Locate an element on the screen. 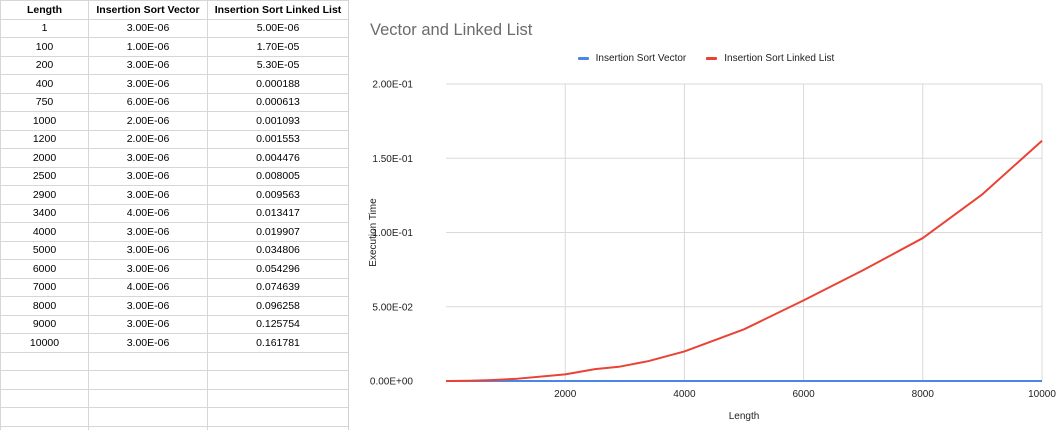 The image size is (1063, 430). legend-label-linked-list: Insertion Sort Linked List is located at coordinates (779, 58).